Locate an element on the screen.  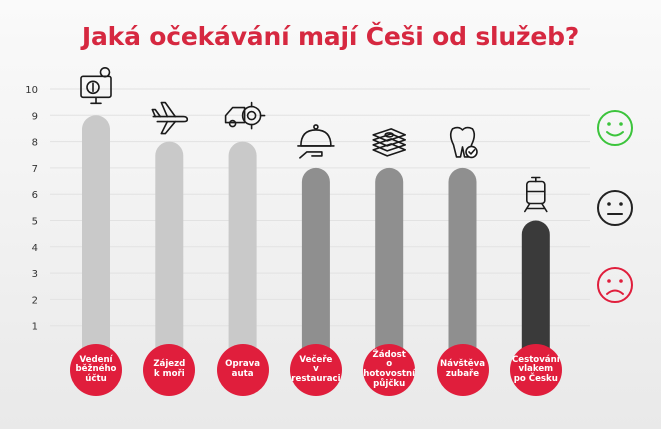
computer-money-icon is located at coordinates (96, 86).